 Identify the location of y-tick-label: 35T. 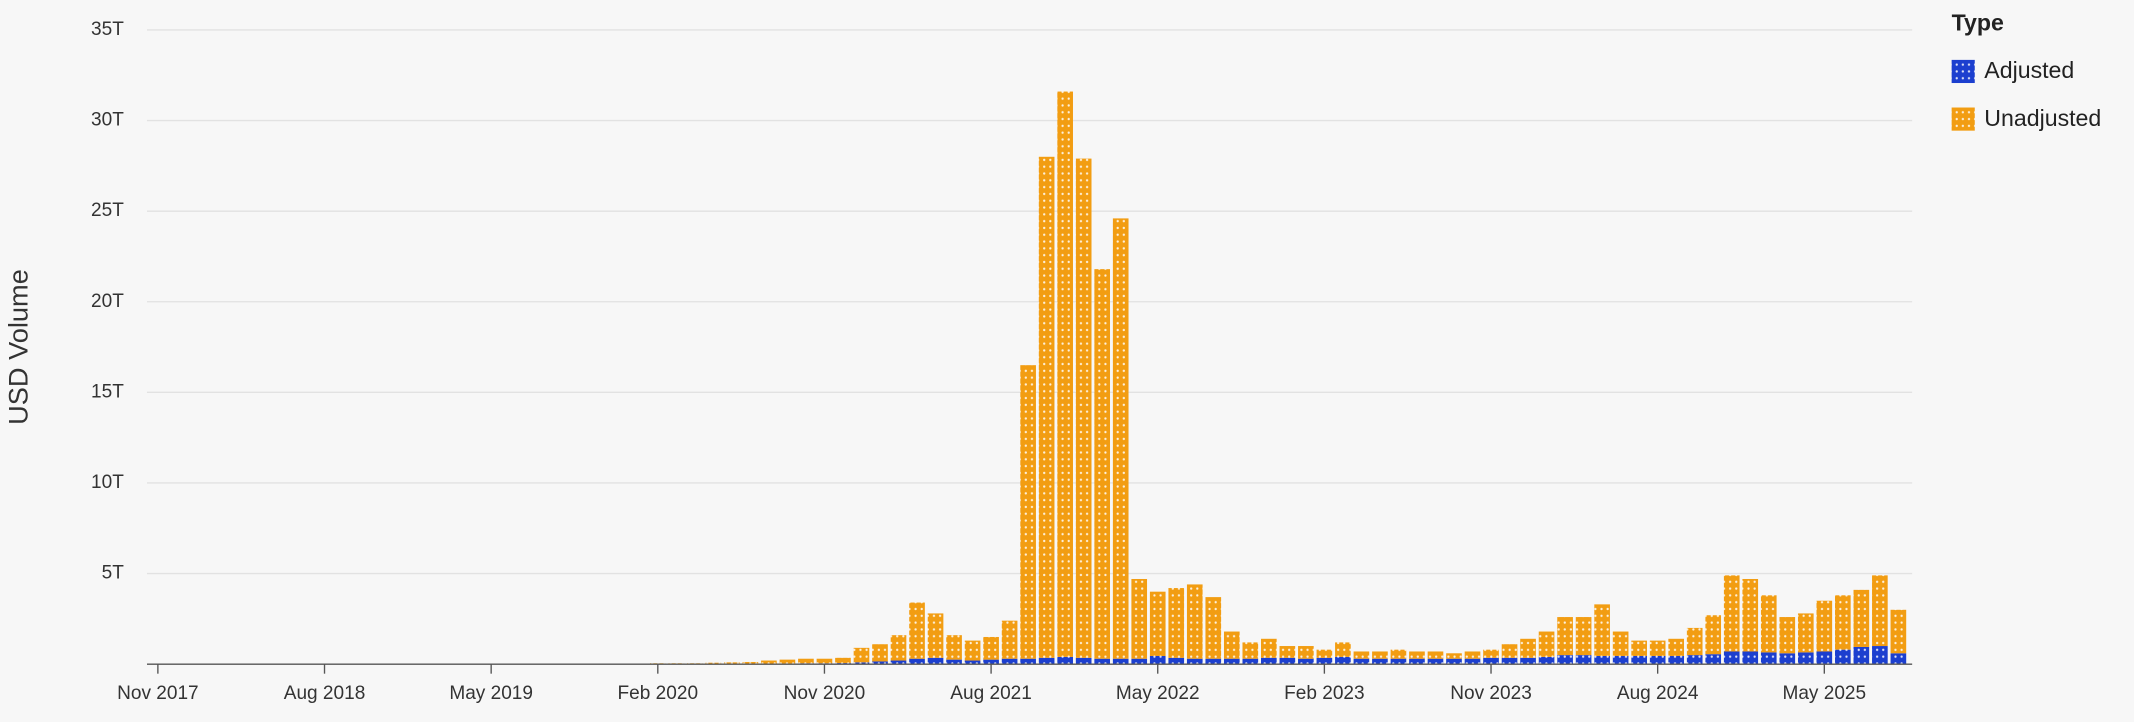
(107, 29).